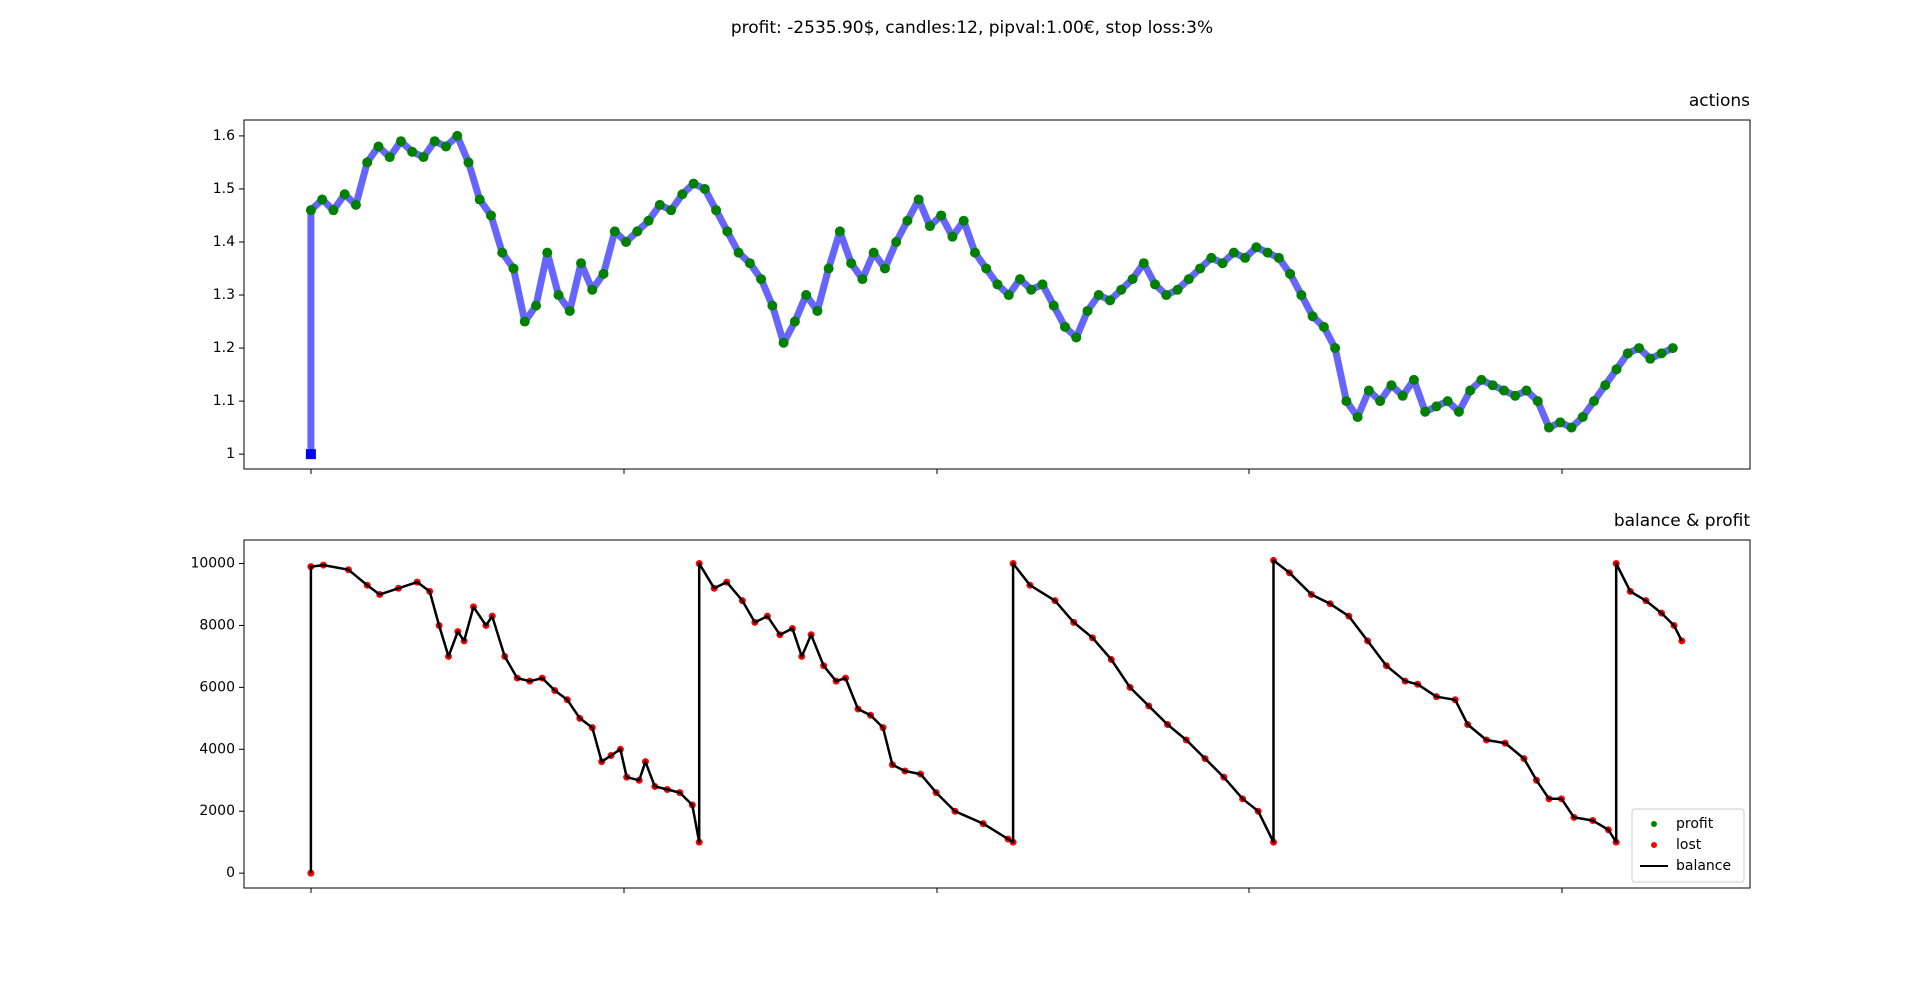 This screenshot has width=1920, height=986. I want to click on legend-label: lost, so click(1689, 845).